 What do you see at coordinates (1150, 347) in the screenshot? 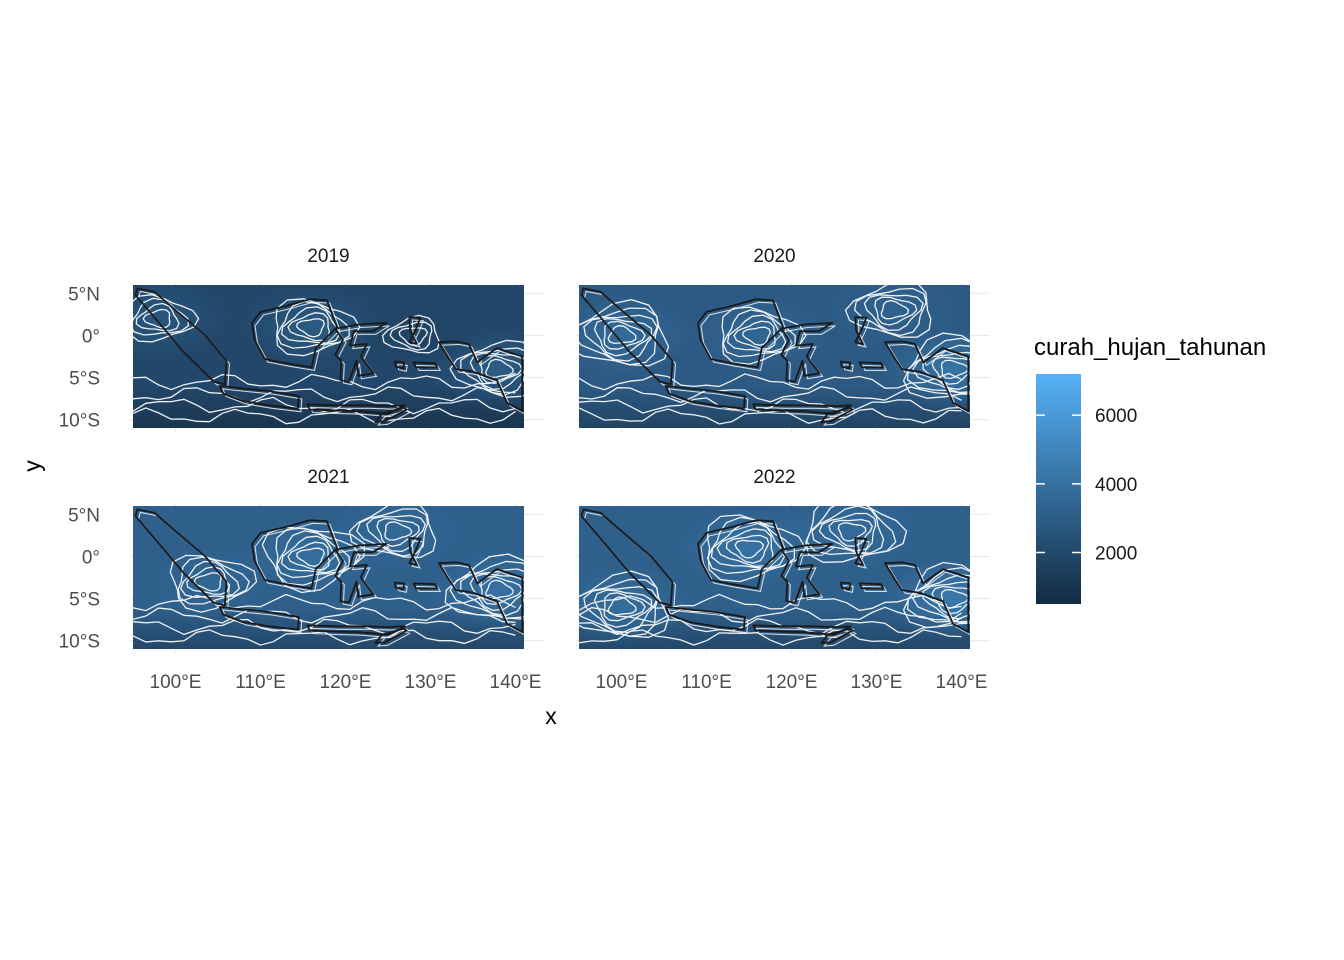
I see `legend-title: curah_hujan_tahunan` at bounding box center [1150, 347].